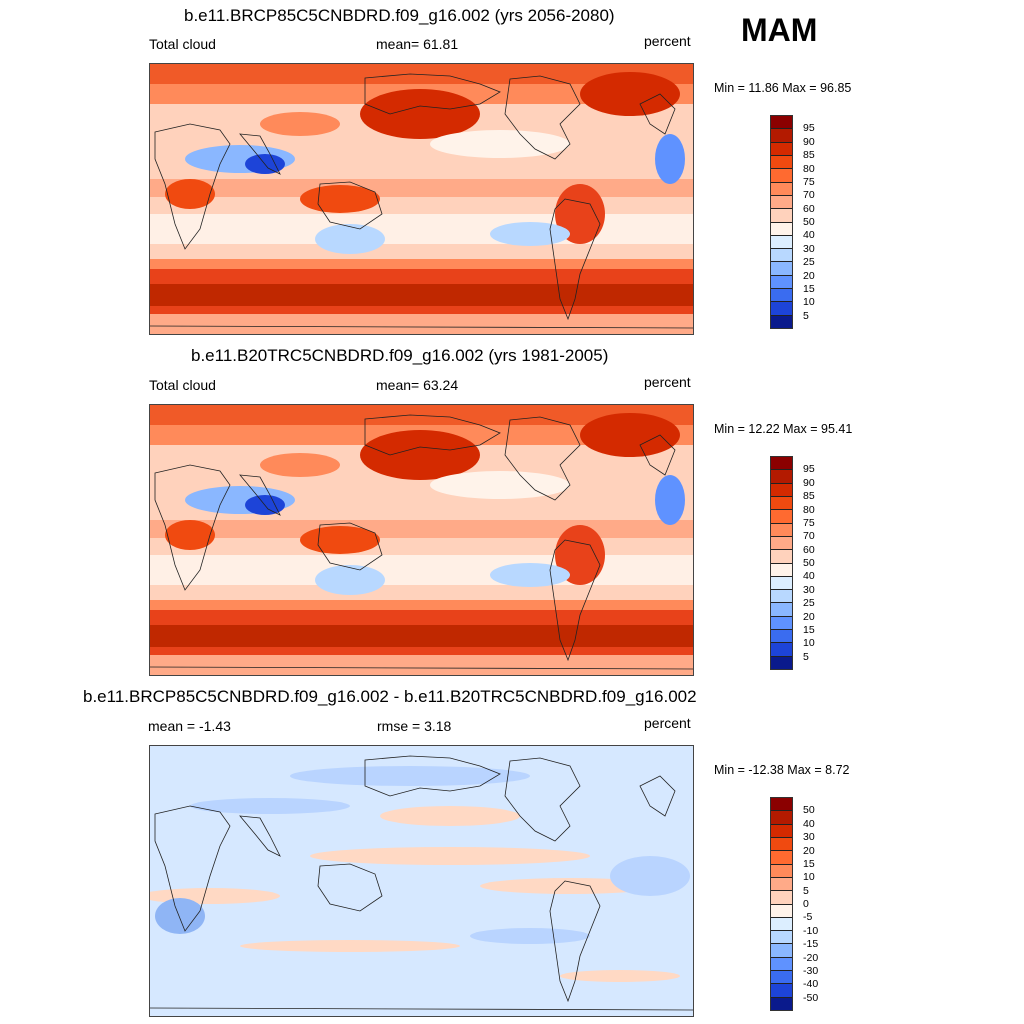 The image size is (1024, 1024). I want to click on map-historical, so click(421, 540).